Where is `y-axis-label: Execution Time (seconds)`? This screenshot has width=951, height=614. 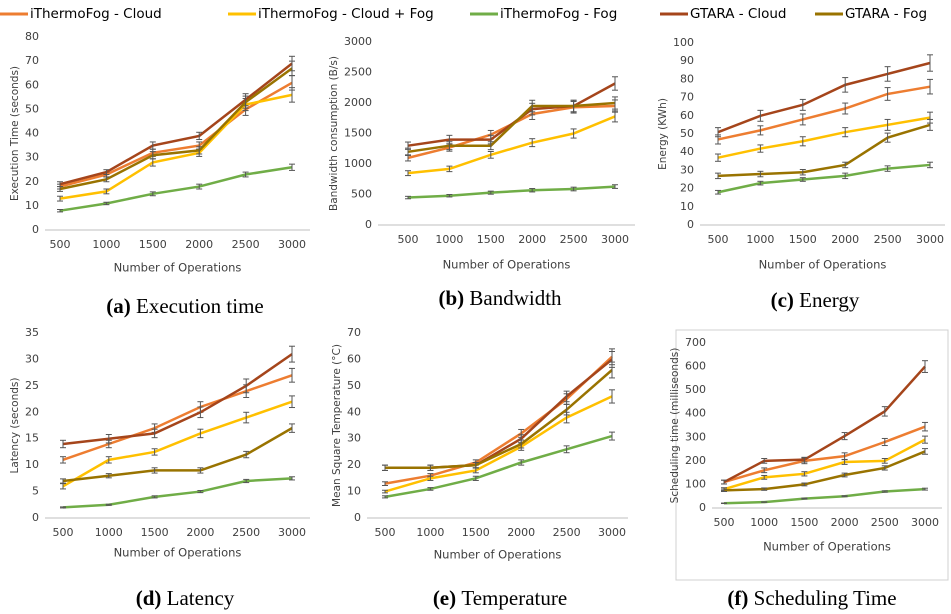 y-axis-label: Execution Time (seconds) is located at coordinates (15, 133).